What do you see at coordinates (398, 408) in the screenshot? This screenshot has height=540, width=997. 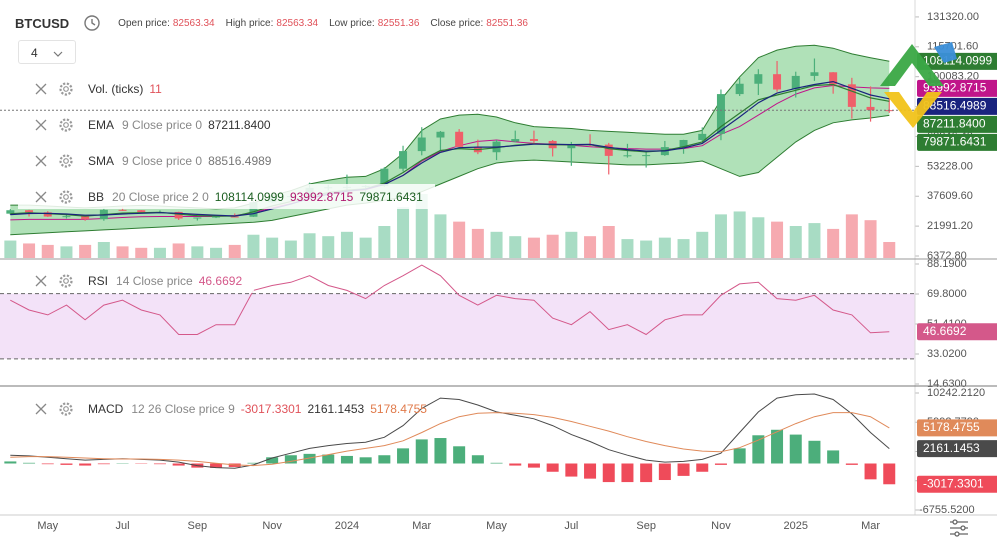 I see `legend-value: 5178.4755` at bounding box center [398, 408].